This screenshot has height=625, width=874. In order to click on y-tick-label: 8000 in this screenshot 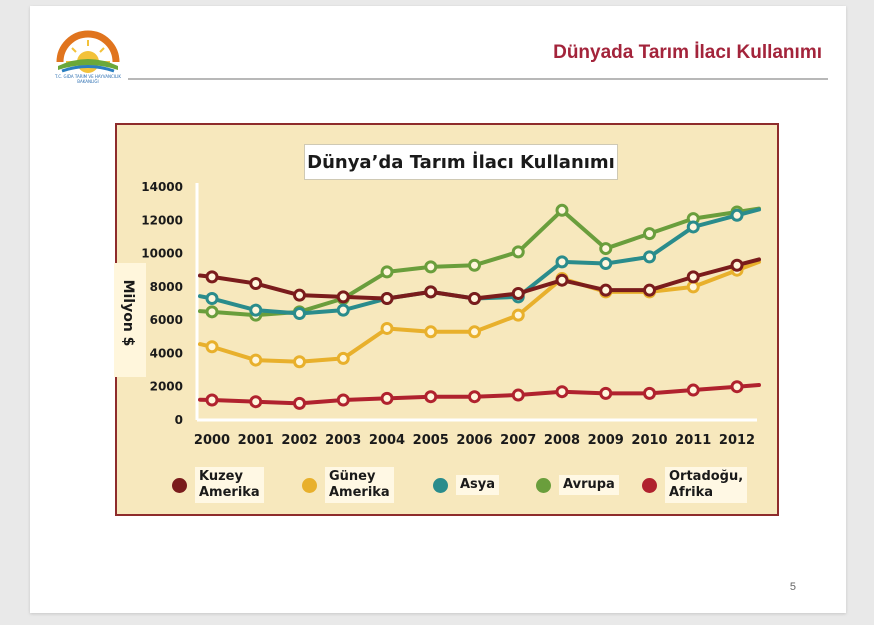, I will do `click(166, 287)`.